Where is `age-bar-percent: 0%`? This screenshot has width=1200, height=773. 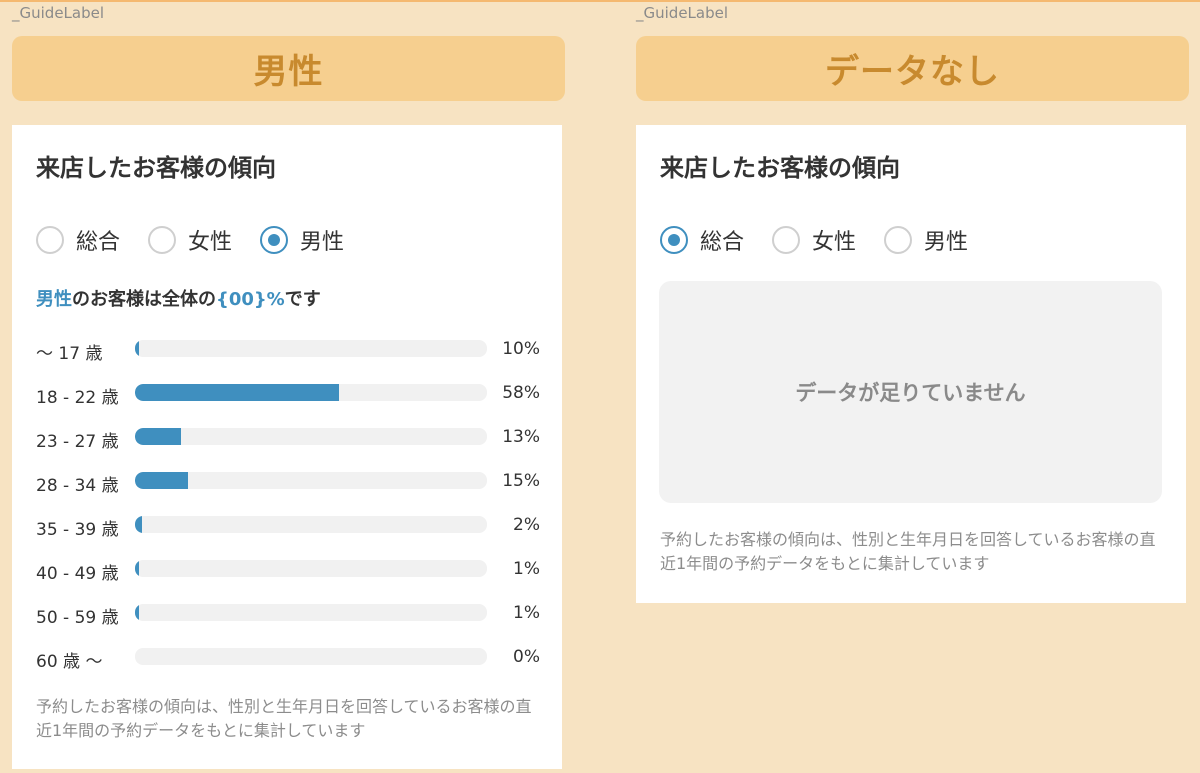
age-bar-percent: 0% is located at coordinates (526, 657).